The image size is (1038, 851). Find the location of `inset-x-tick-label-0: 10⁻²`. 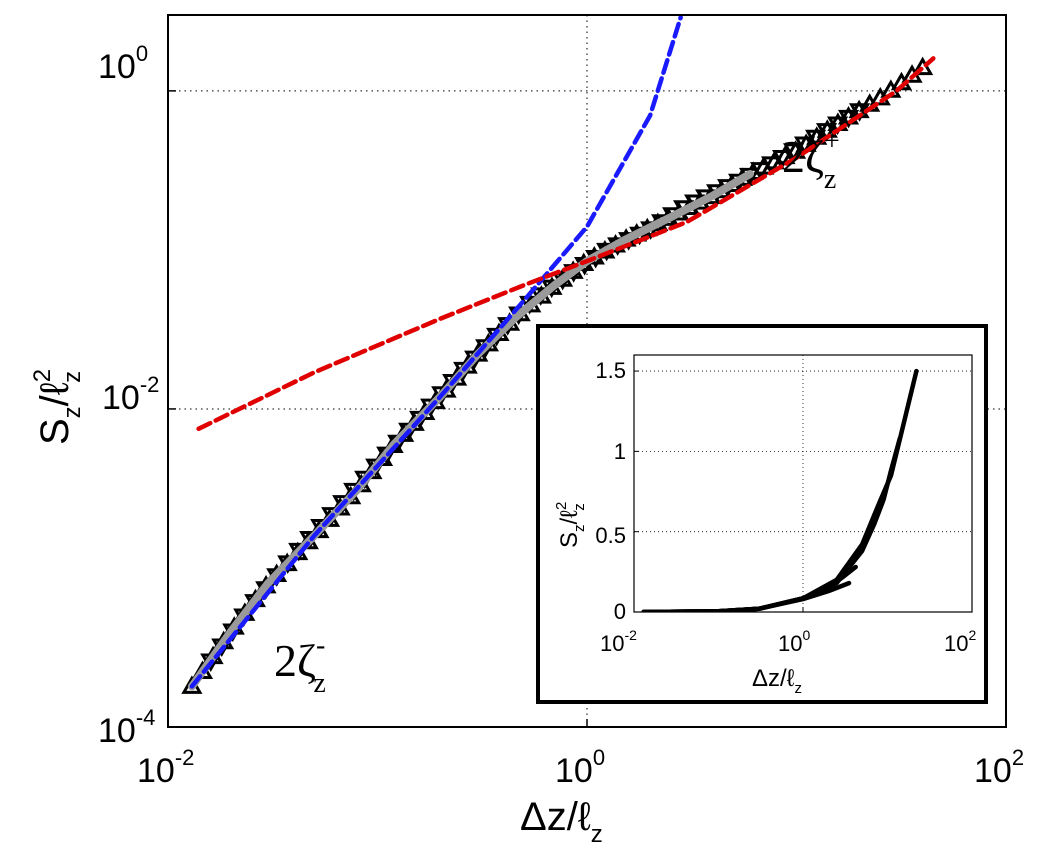

inset-x-tick-label-0: 10⁻² is located at coordinates (618, 641).